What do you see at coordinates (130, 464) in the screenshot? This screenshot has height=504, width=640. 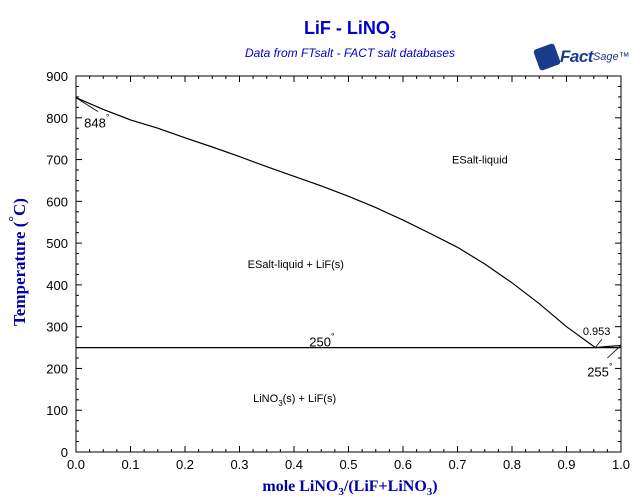 I see `x-tick-label: 0.1` at bounding box center [130, 464].